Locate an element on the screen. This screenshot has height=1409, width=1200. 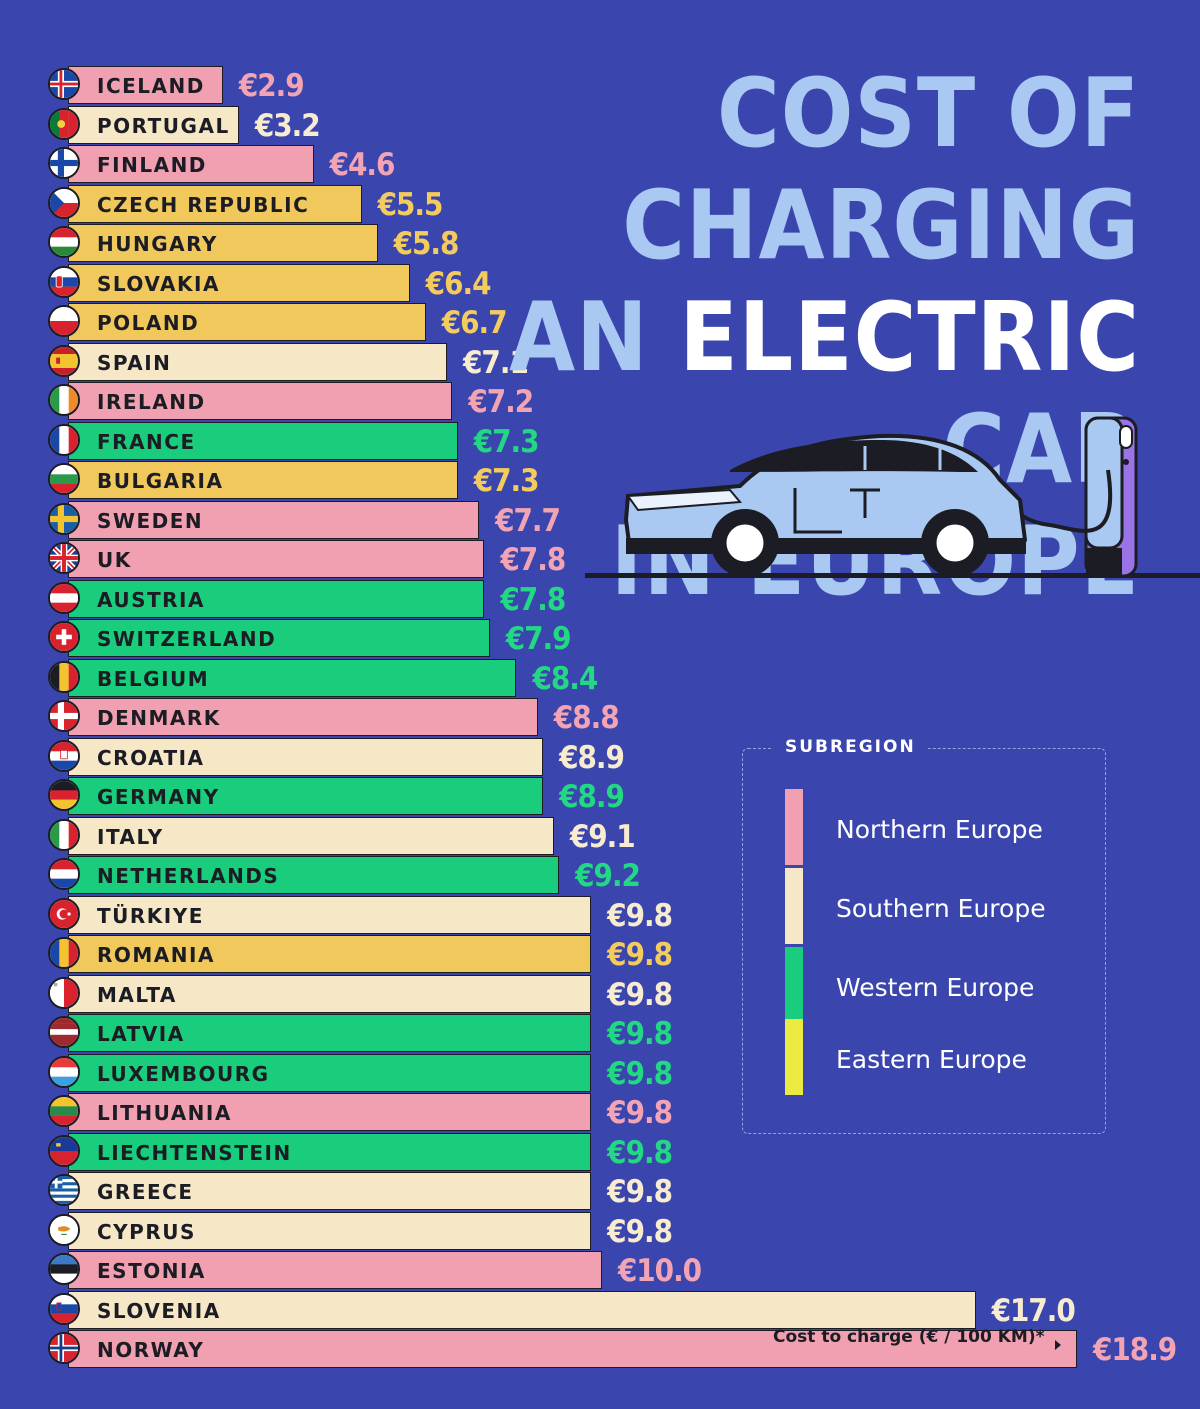
country-label: PORTUGAL is located at coordinates (163, 125).